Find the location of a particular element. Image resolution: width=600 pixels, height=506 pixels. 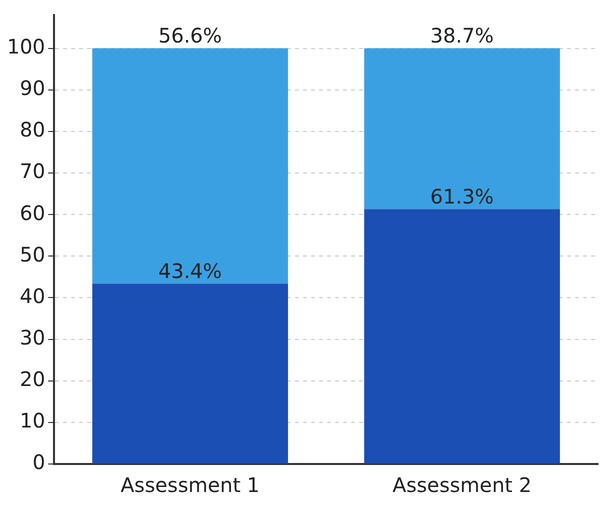

y-tick-label: 70 is located at coordinates (33, 171).